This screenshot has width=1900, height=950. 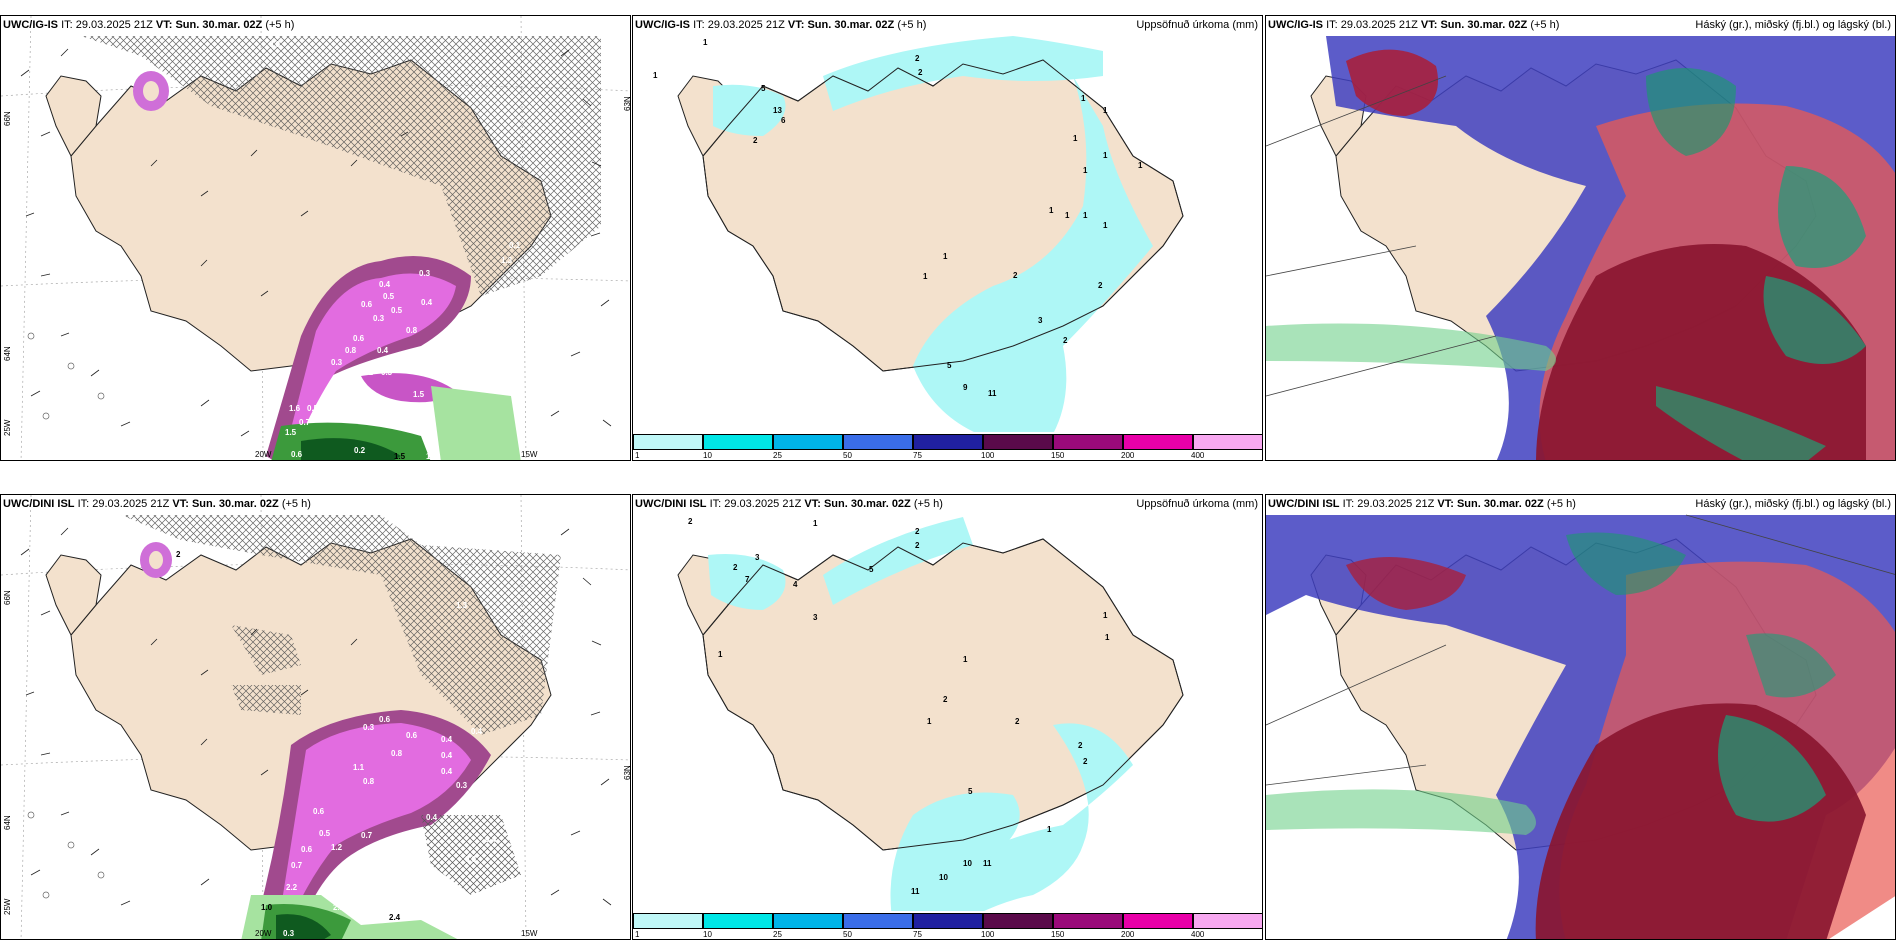 I want to click on value-label: 0.8, so click(x=369, y=781).